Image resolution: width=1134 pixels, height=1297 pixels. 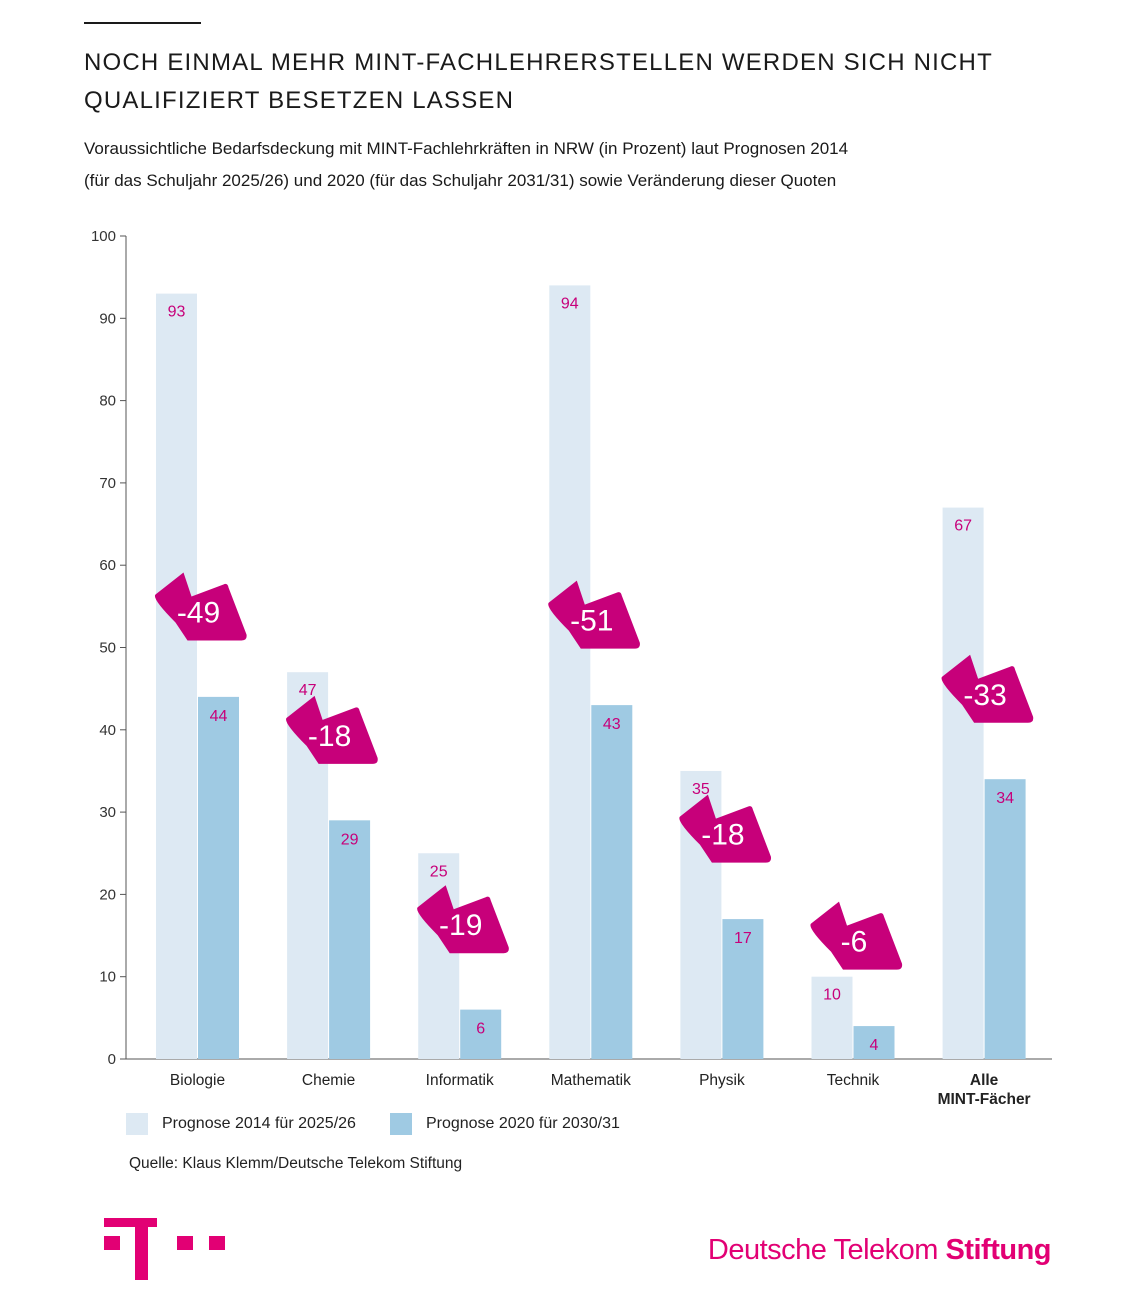 What do you see at coordinates (854, 942) in the screenshot?
I see `change-value-label: -6` at bounding box center [854, 942].